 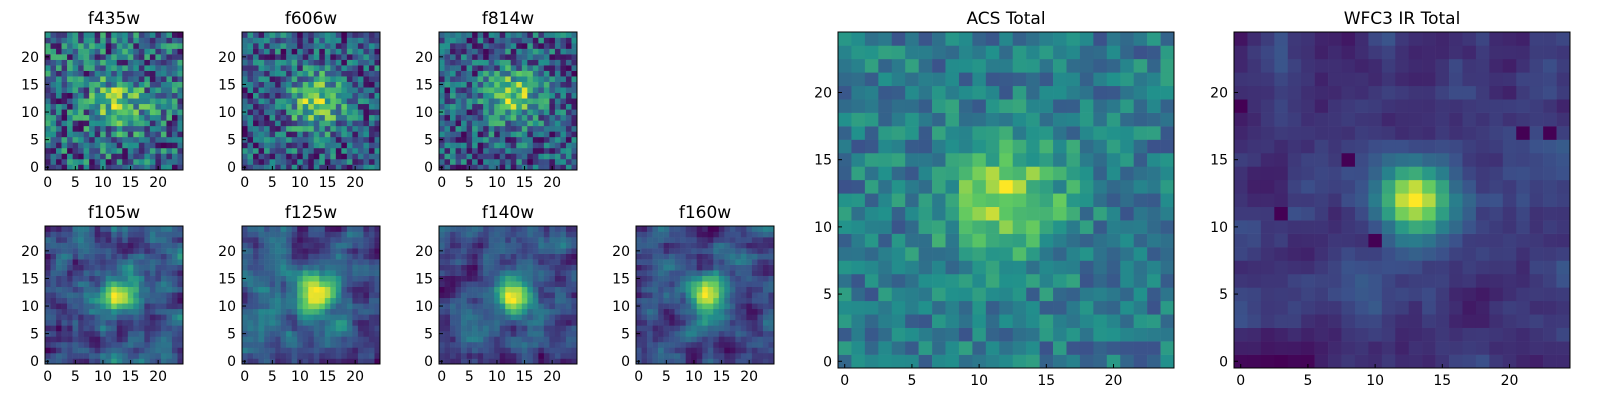 I want to click on plot-frame, so click(x=508, y=295).